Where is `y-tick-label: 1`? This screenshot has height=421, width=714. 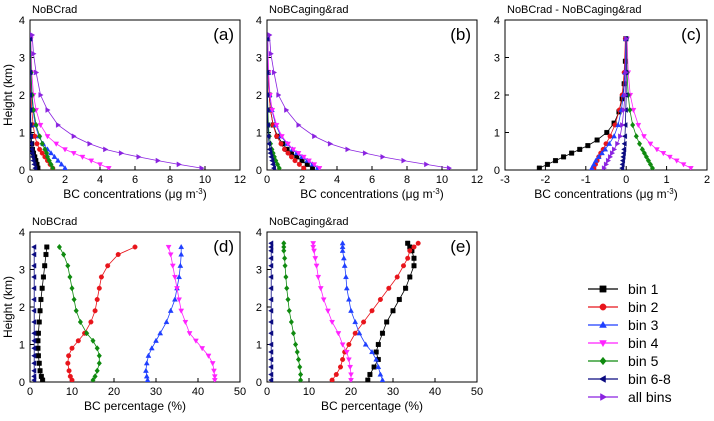 y-tick-label: 1 is located at coordinates (22, 134).